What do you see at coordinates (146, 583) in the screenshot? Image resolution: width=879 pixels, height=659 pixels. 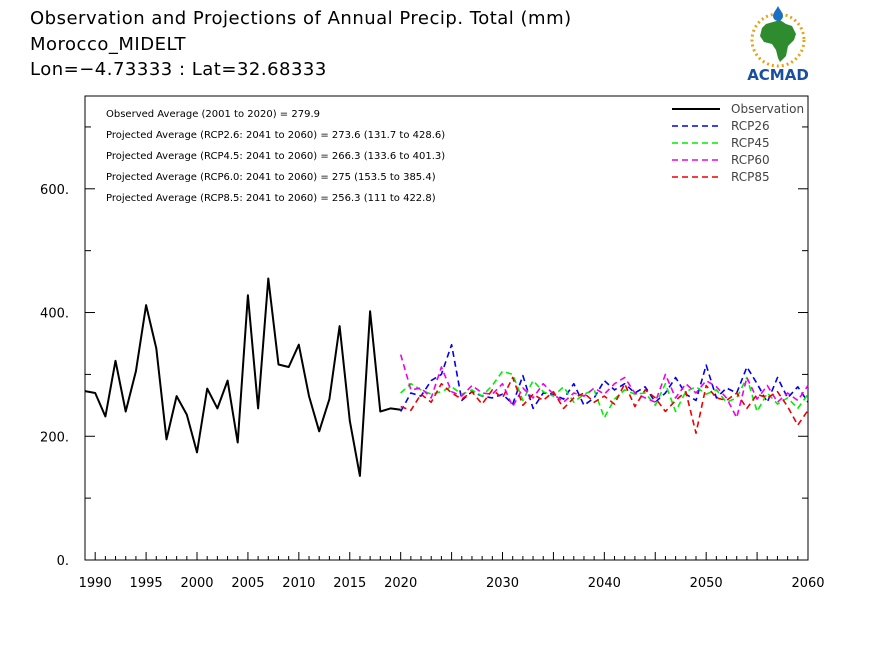 I see `x-tick-label: 1995` at bounding box center [146, 583].